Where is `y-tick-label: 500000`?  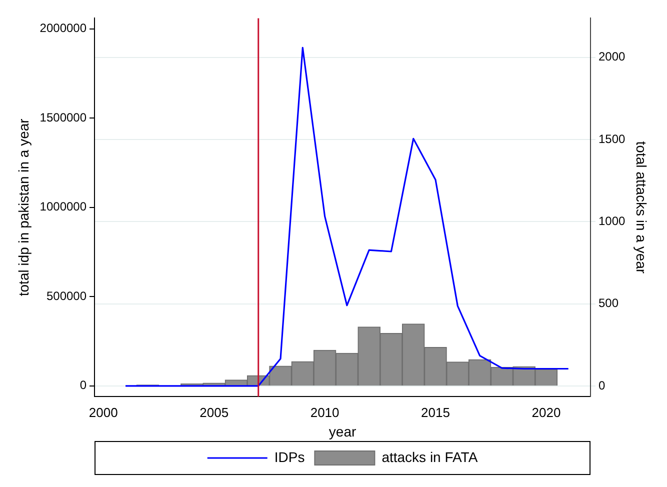 y-tick-label: 500000 is located at coordinates (66, 295).